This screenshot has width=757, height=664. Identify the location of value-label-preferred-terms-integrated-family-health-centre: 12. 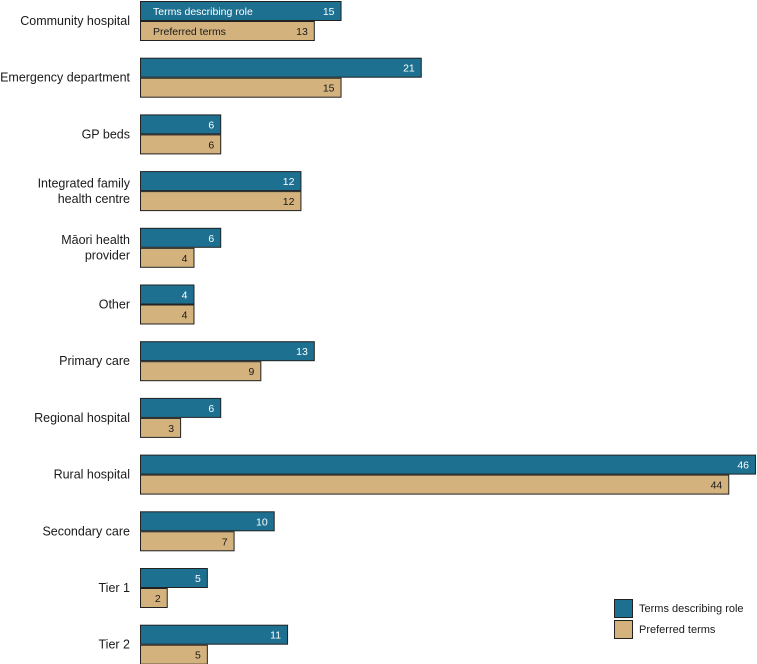
(289, 202).